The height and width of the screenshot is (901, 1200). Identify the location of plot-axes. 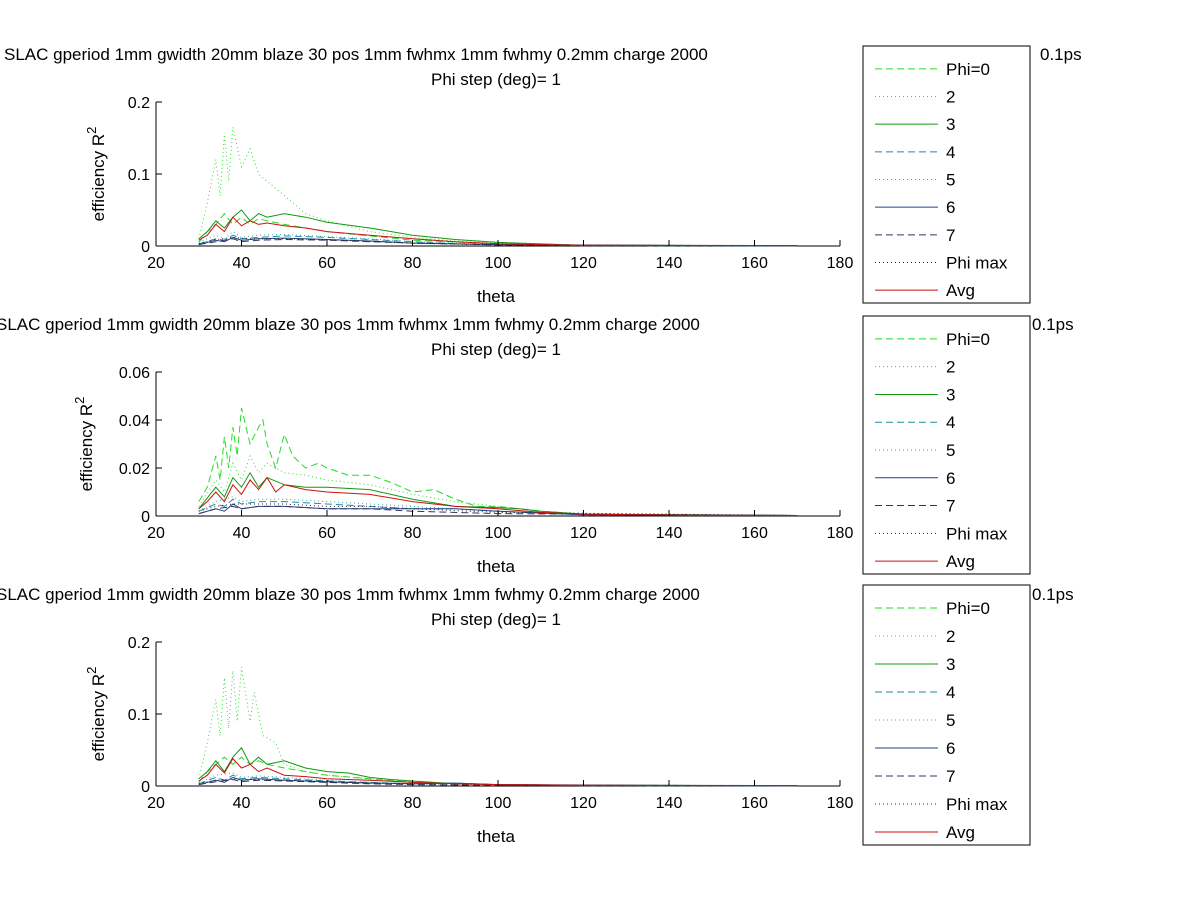
(497, 444).